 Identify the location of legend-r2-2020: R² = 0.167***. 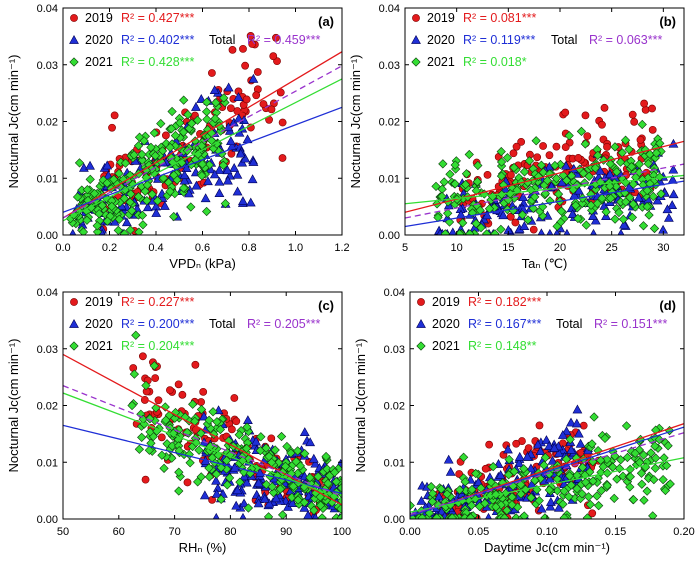
(504, 324).